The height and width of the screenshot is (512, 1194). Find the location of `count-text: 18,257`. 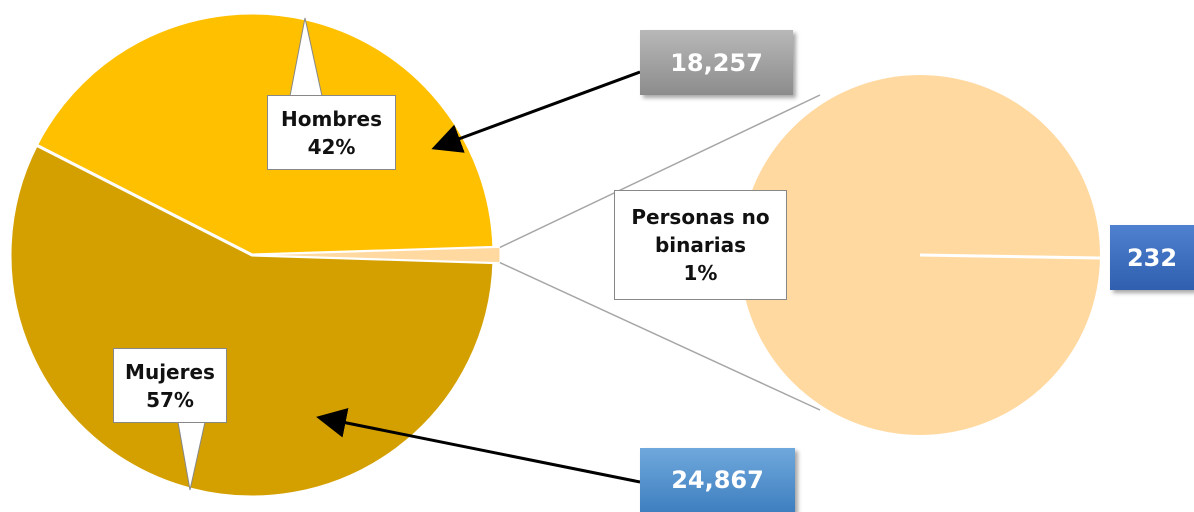

count-text: 18,257 is located at coordinates (716, 62).